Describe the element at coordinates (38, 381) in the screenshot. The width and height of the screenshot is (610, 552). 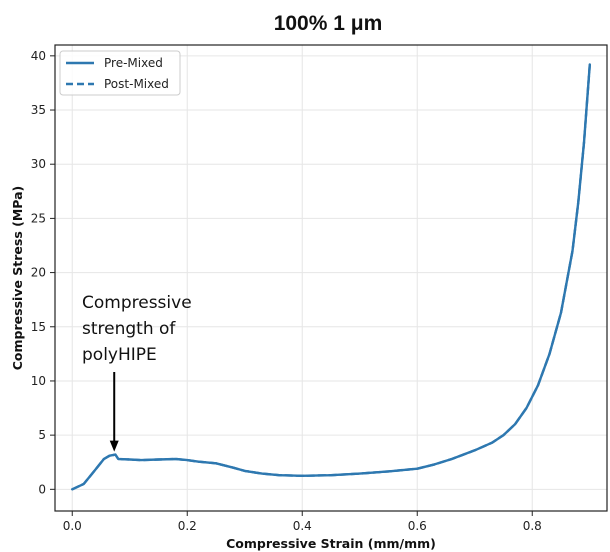
I see `y-tick-label: 10` at that location.